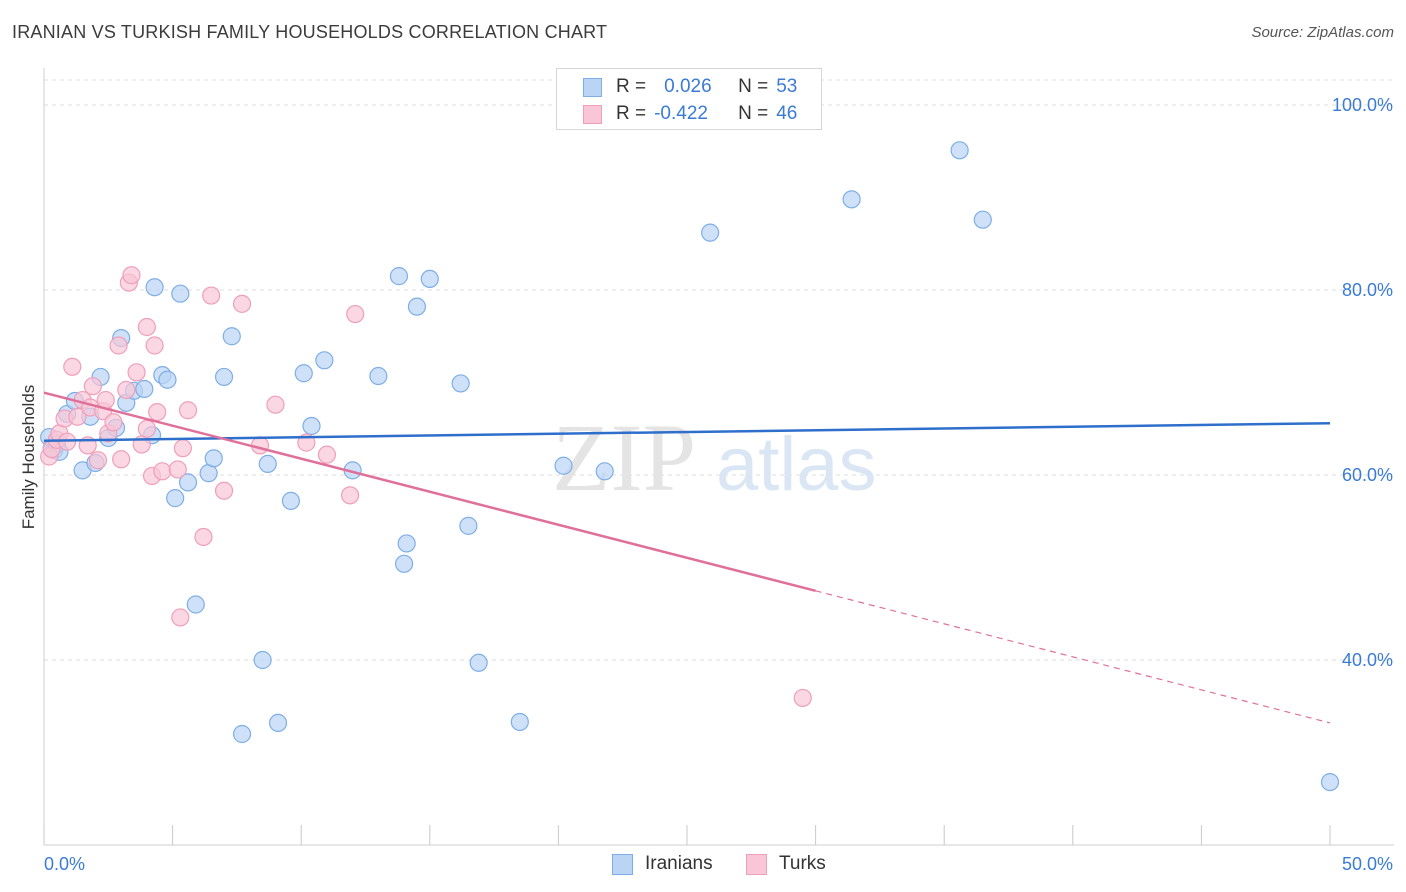 The width and height of the screenshot is (1406, 892). I want to click on y-tick-label: 80.0%, so click(1367, 290).